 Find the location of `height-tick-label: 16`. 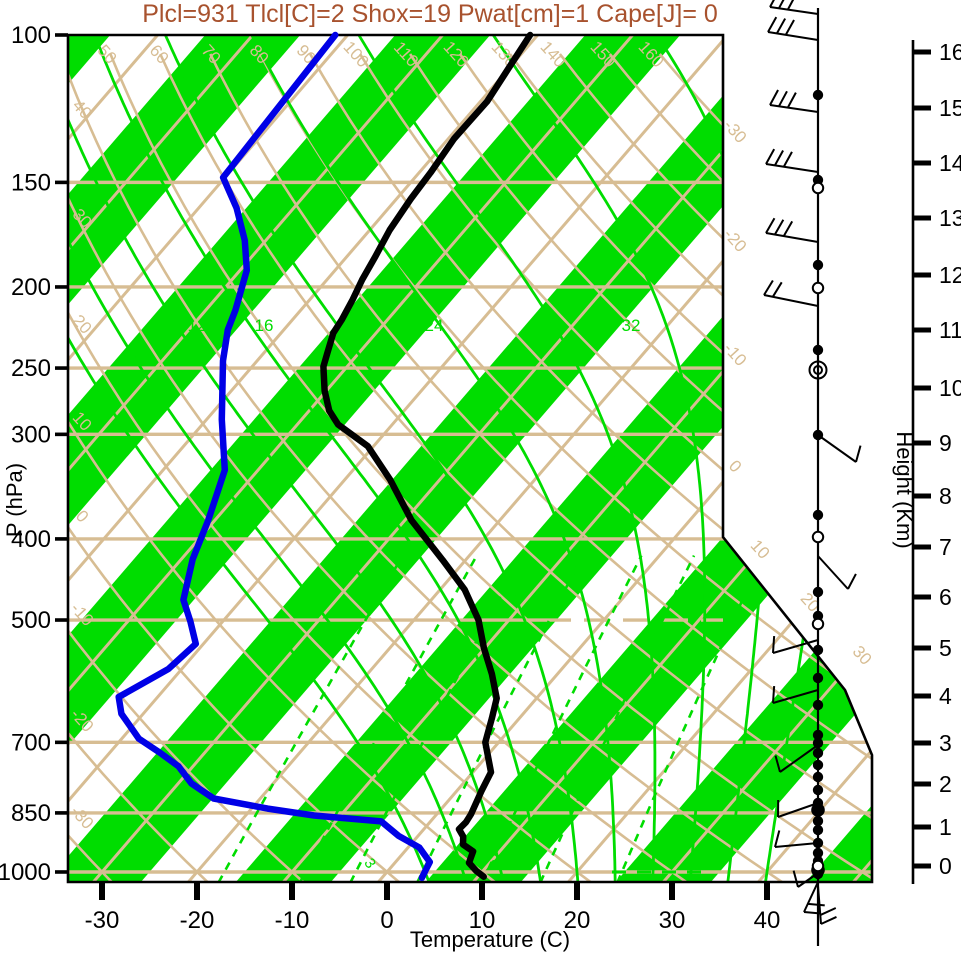

height-tick-label: 16 is located at coordinates (950, 52).